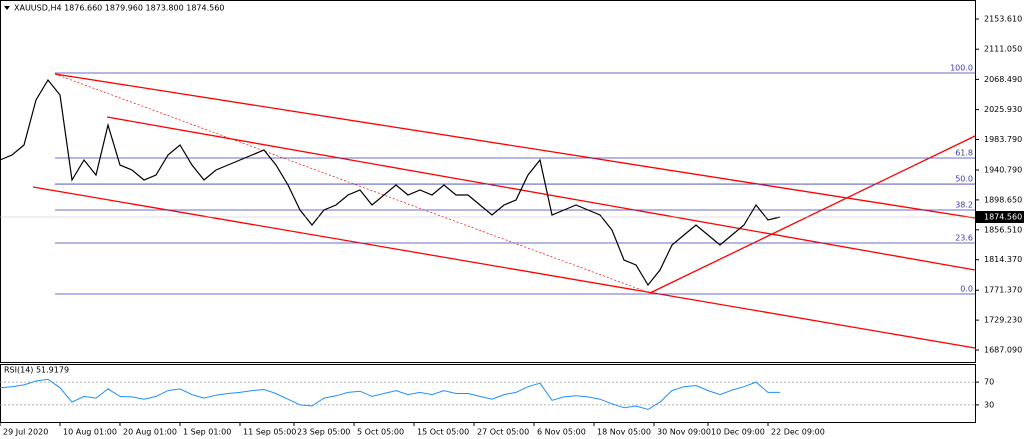 This screenshot has width=1024, height=439. Describe the element at coordinates (1003, 259) in the screenshot. I see `y-tick-label: 1814.370` at that location.